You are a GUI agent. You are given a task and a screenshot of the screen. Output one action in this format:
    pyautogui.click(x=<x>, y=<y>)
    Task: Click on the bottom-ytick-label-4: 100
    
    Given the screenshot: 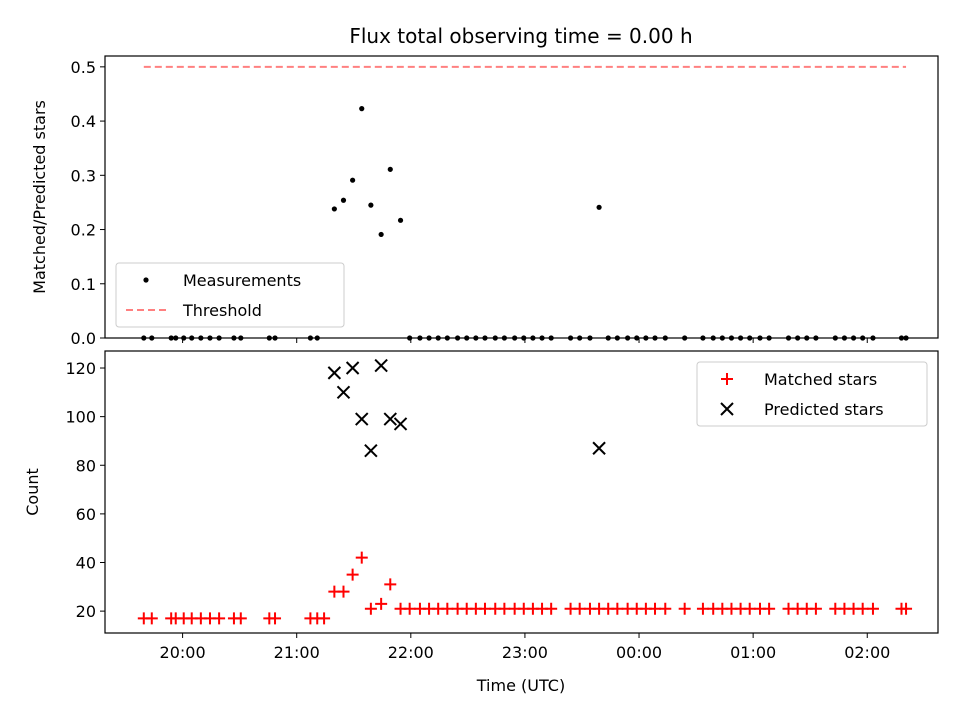 What is the action you would take?
    pyautogui.click(x=80, y=417)
    